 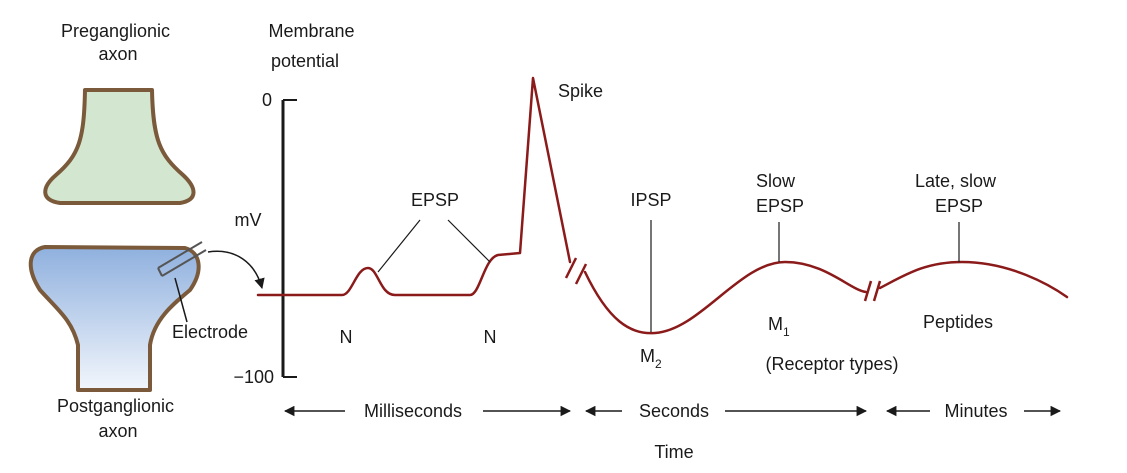 What do you see at coordinates (114, 318) in the screenshot?
I see `postganglionic-terminal` at bounding box center [114, 318].